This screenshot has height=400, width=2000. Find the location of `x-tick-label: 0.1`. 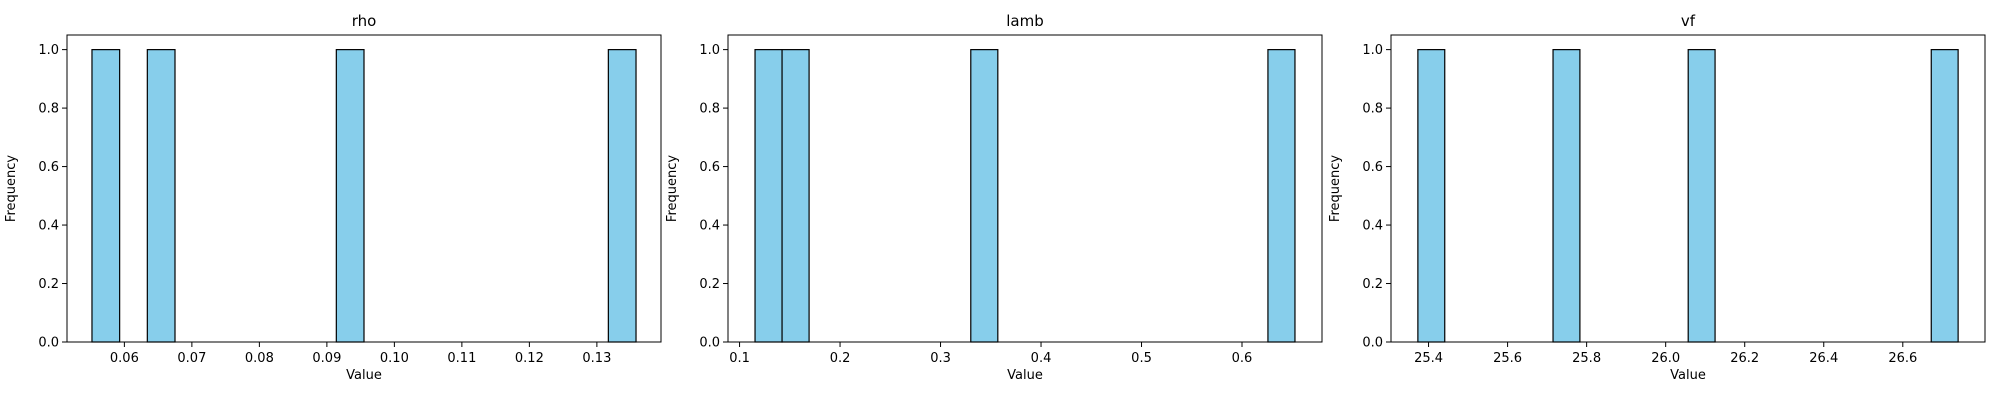

x-tick-label: 0.1 is located at coordinates (739, 358).